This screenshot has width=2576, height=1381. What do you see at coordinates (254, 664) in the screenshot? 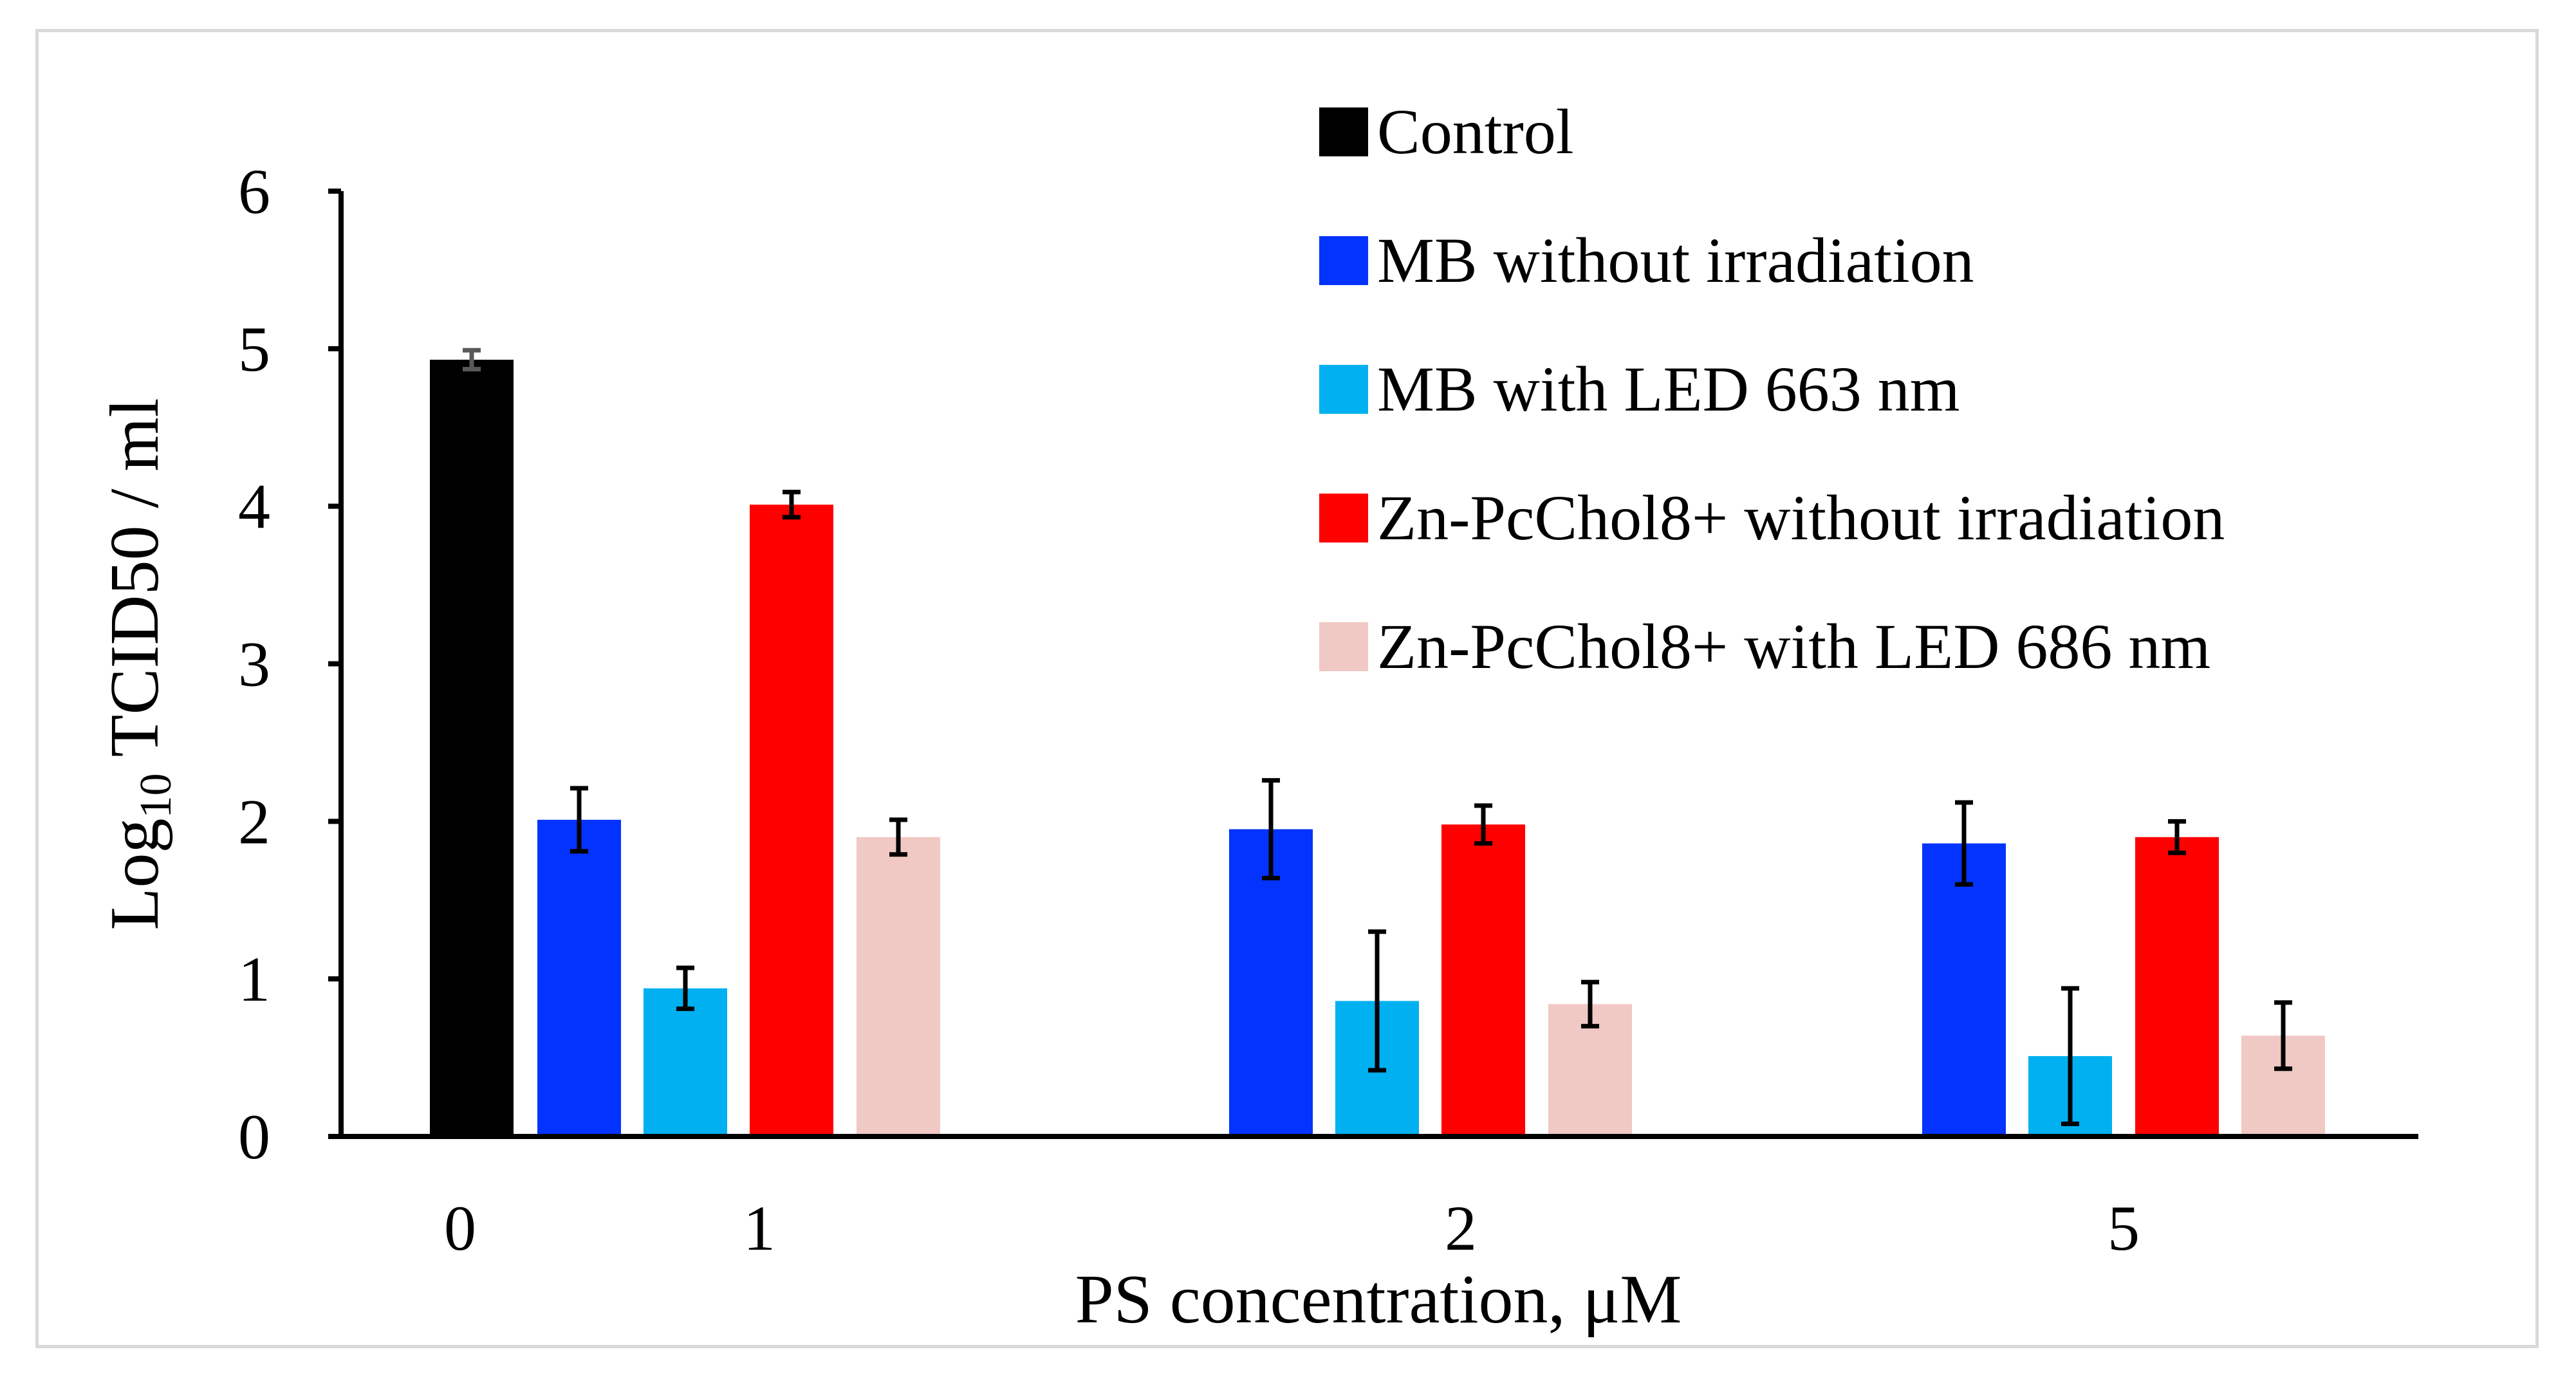
I see `y-tick-label: 3` at bounding box center [254, 664].